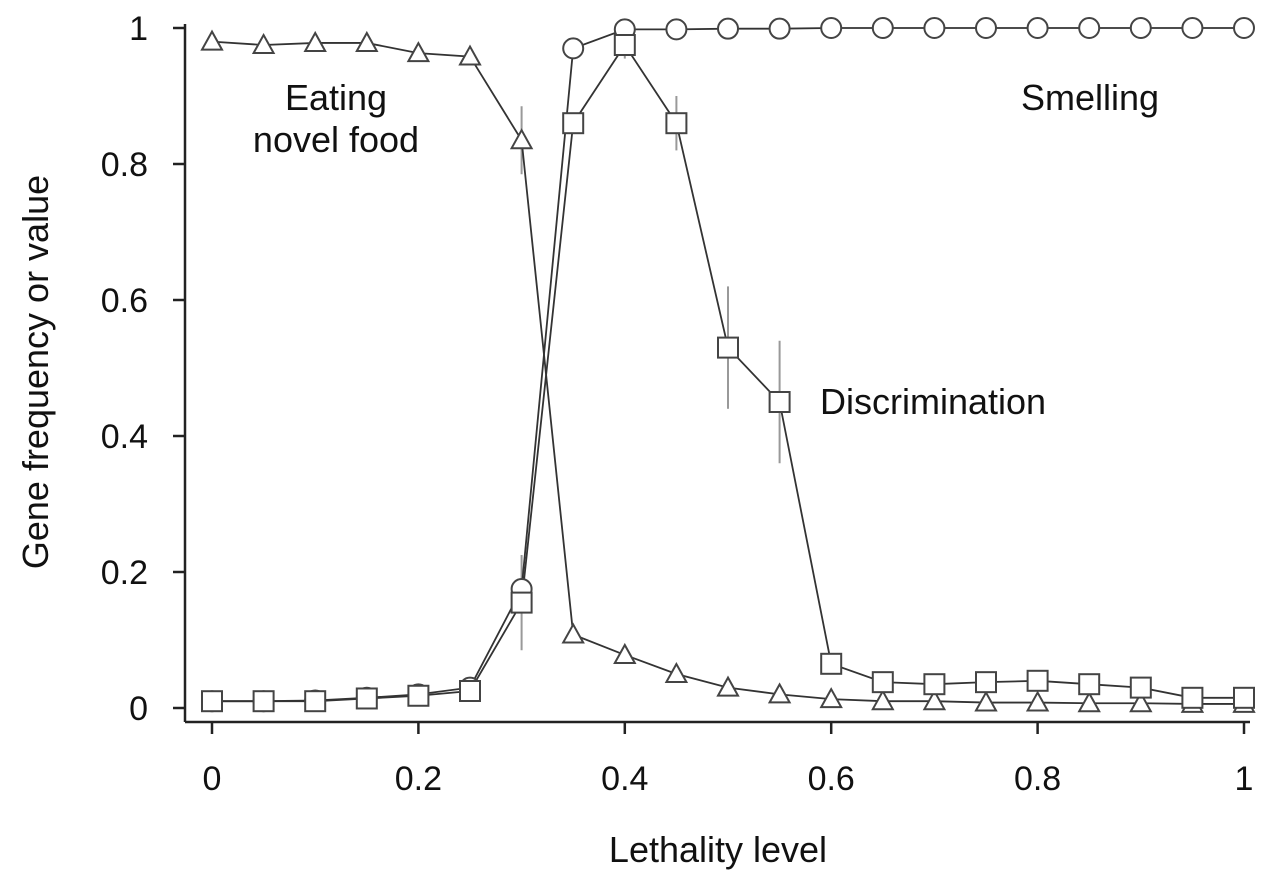 The image size is (1261, 871). I want to click on annotation-eating-line-2: novel food, so click(336, 139).